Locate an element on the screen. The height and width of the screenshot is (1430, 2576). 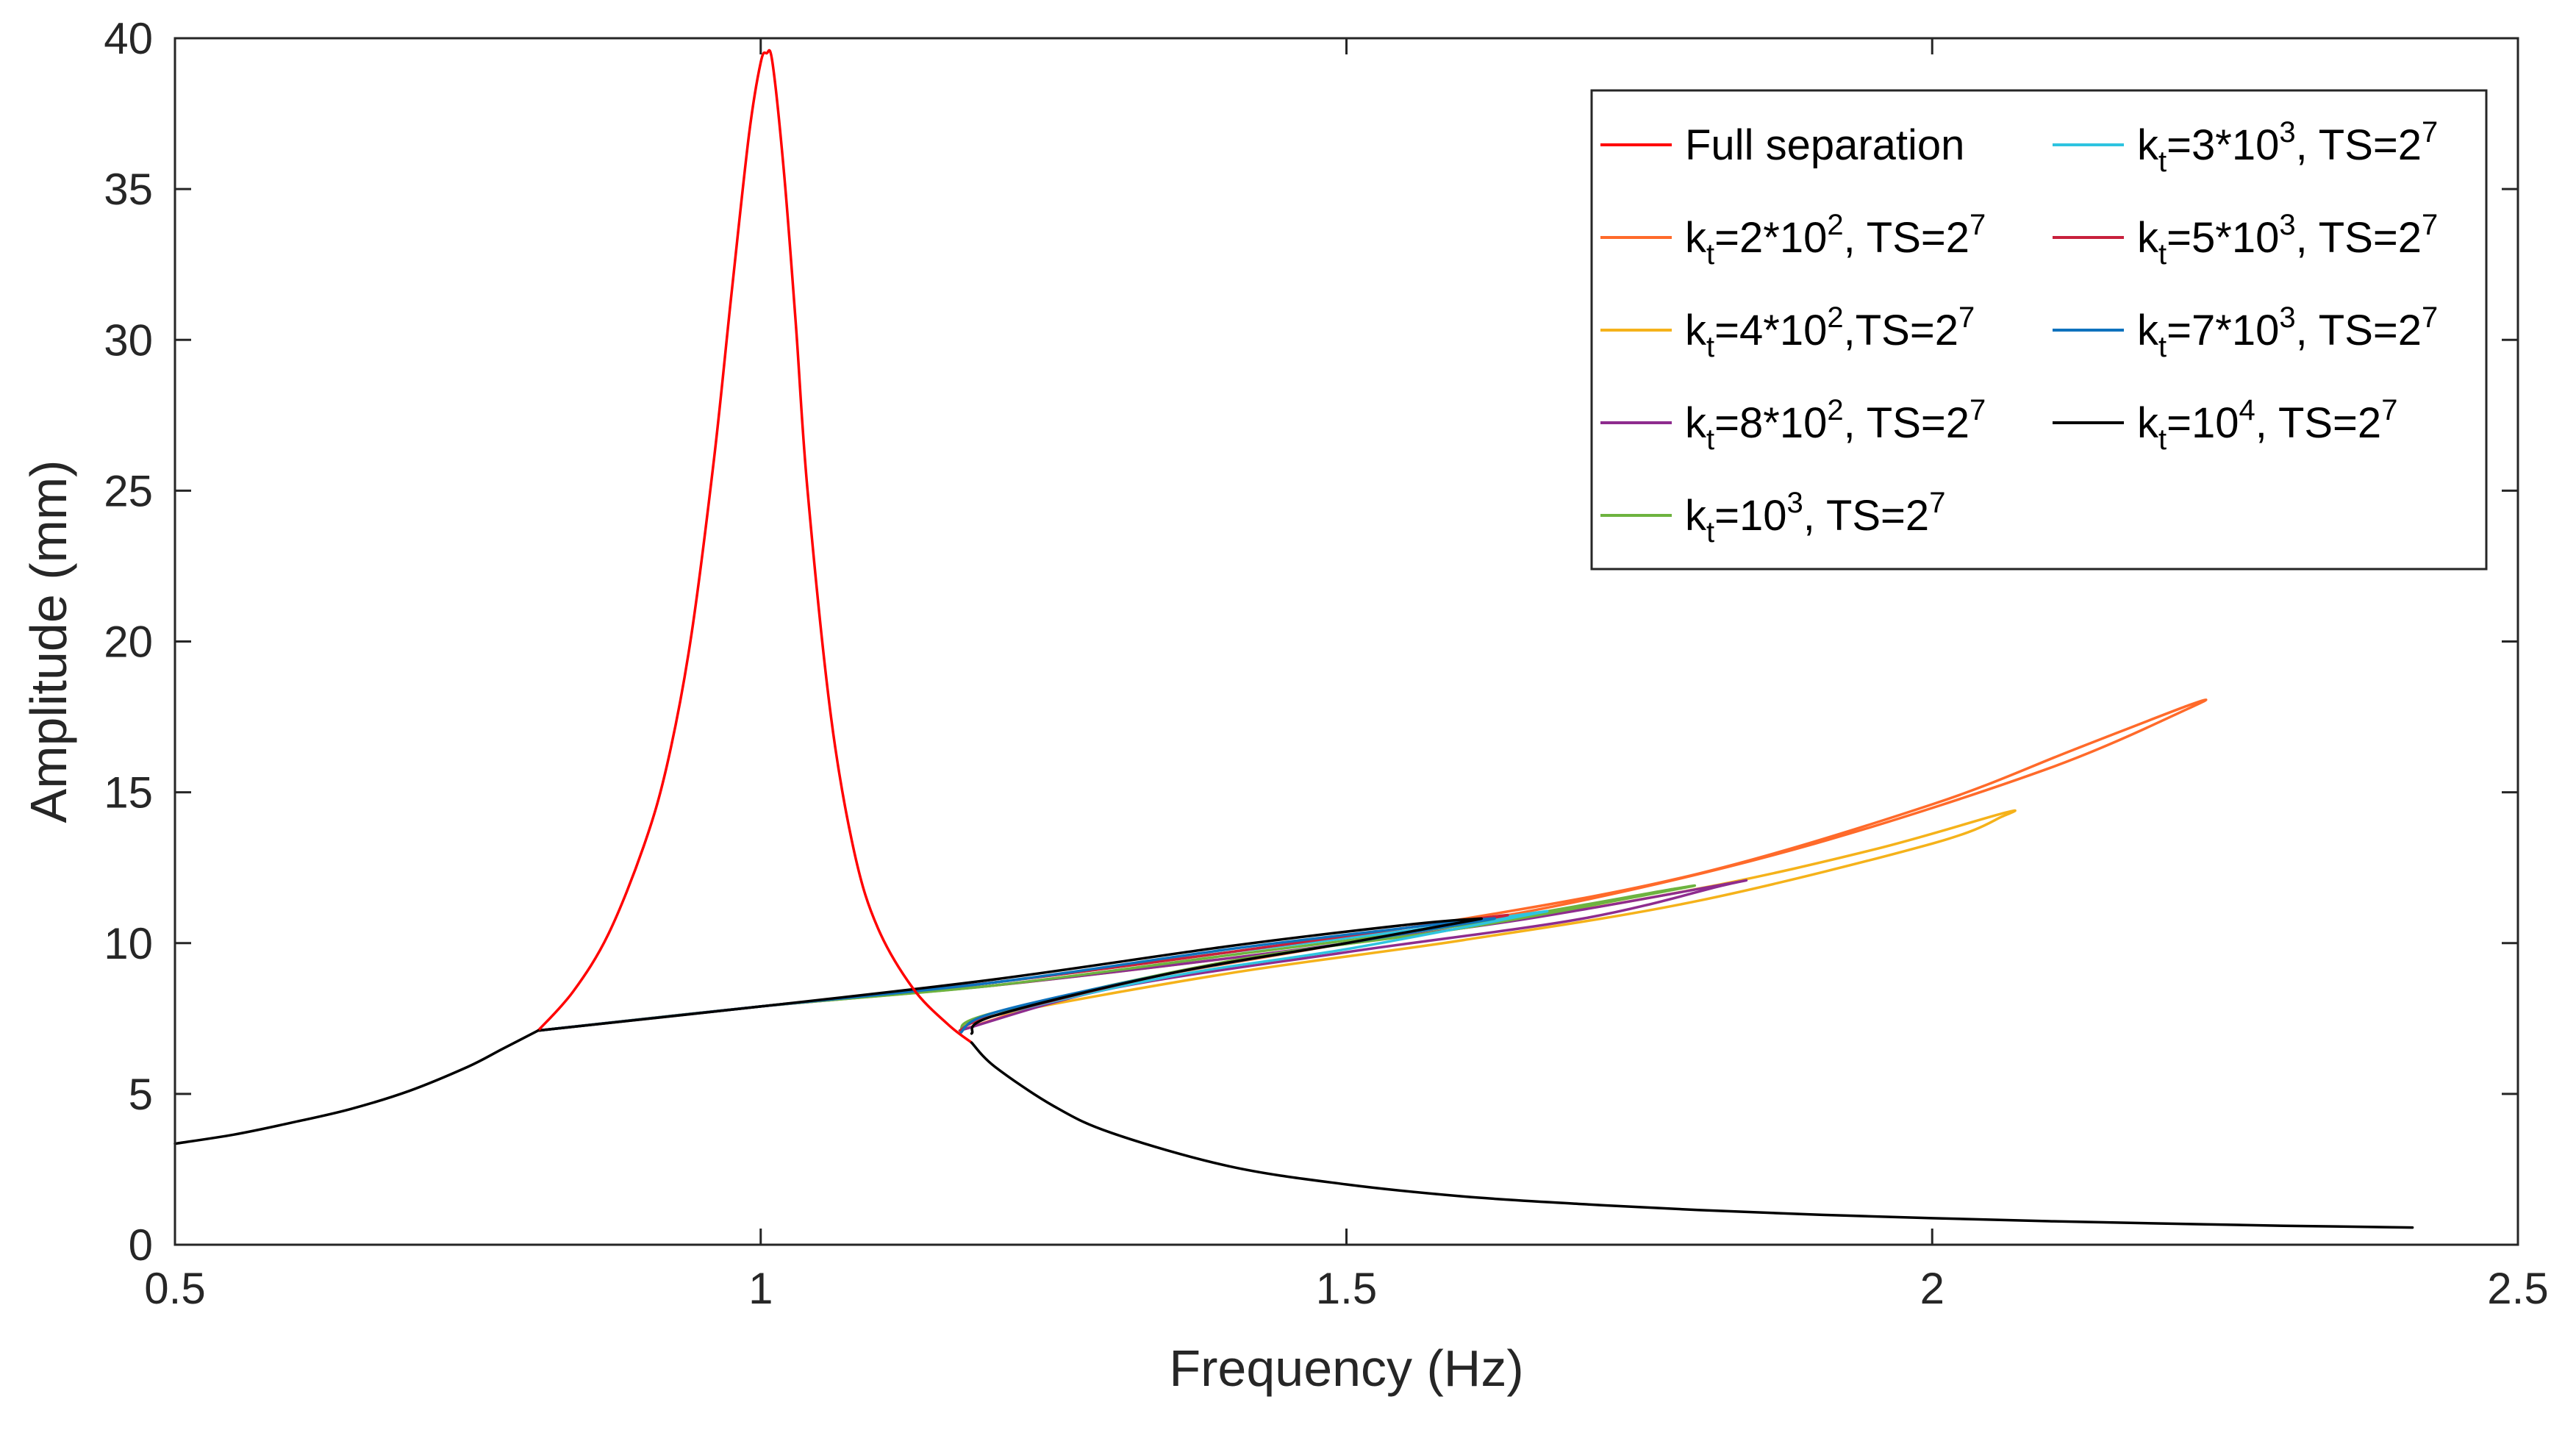
legend-entry-label: kt=3*103, TS=27 is located at coordinates (2287, 147).